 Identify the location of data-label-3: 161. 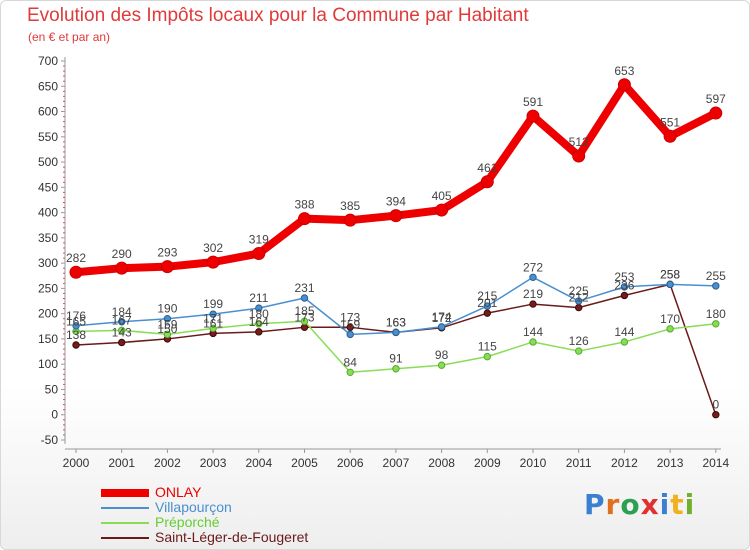
(213, 323).